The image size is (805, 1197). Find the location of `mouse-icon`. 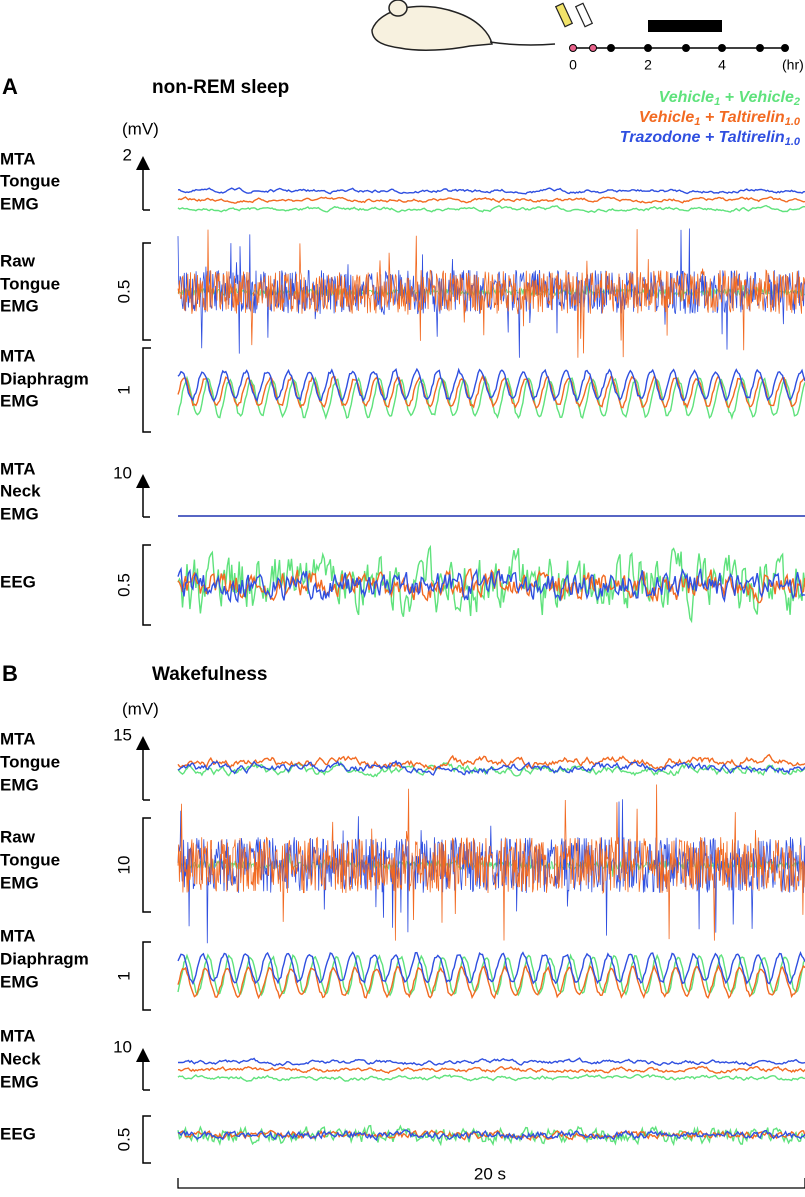

mouse-icon is located at coordinates (463, 25).